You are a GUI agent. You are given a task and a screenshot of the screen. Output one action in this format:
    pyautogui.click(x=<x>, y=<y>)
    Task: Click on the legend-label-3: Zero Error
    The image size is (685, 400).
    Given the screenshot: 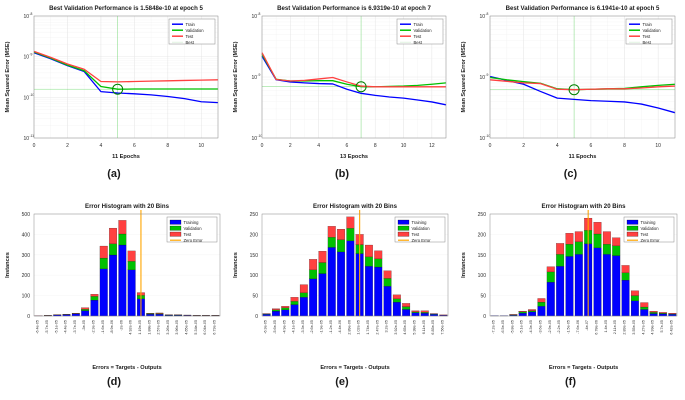 What is the action you would take?
    pyautogui.click(x=422, y=240)
    